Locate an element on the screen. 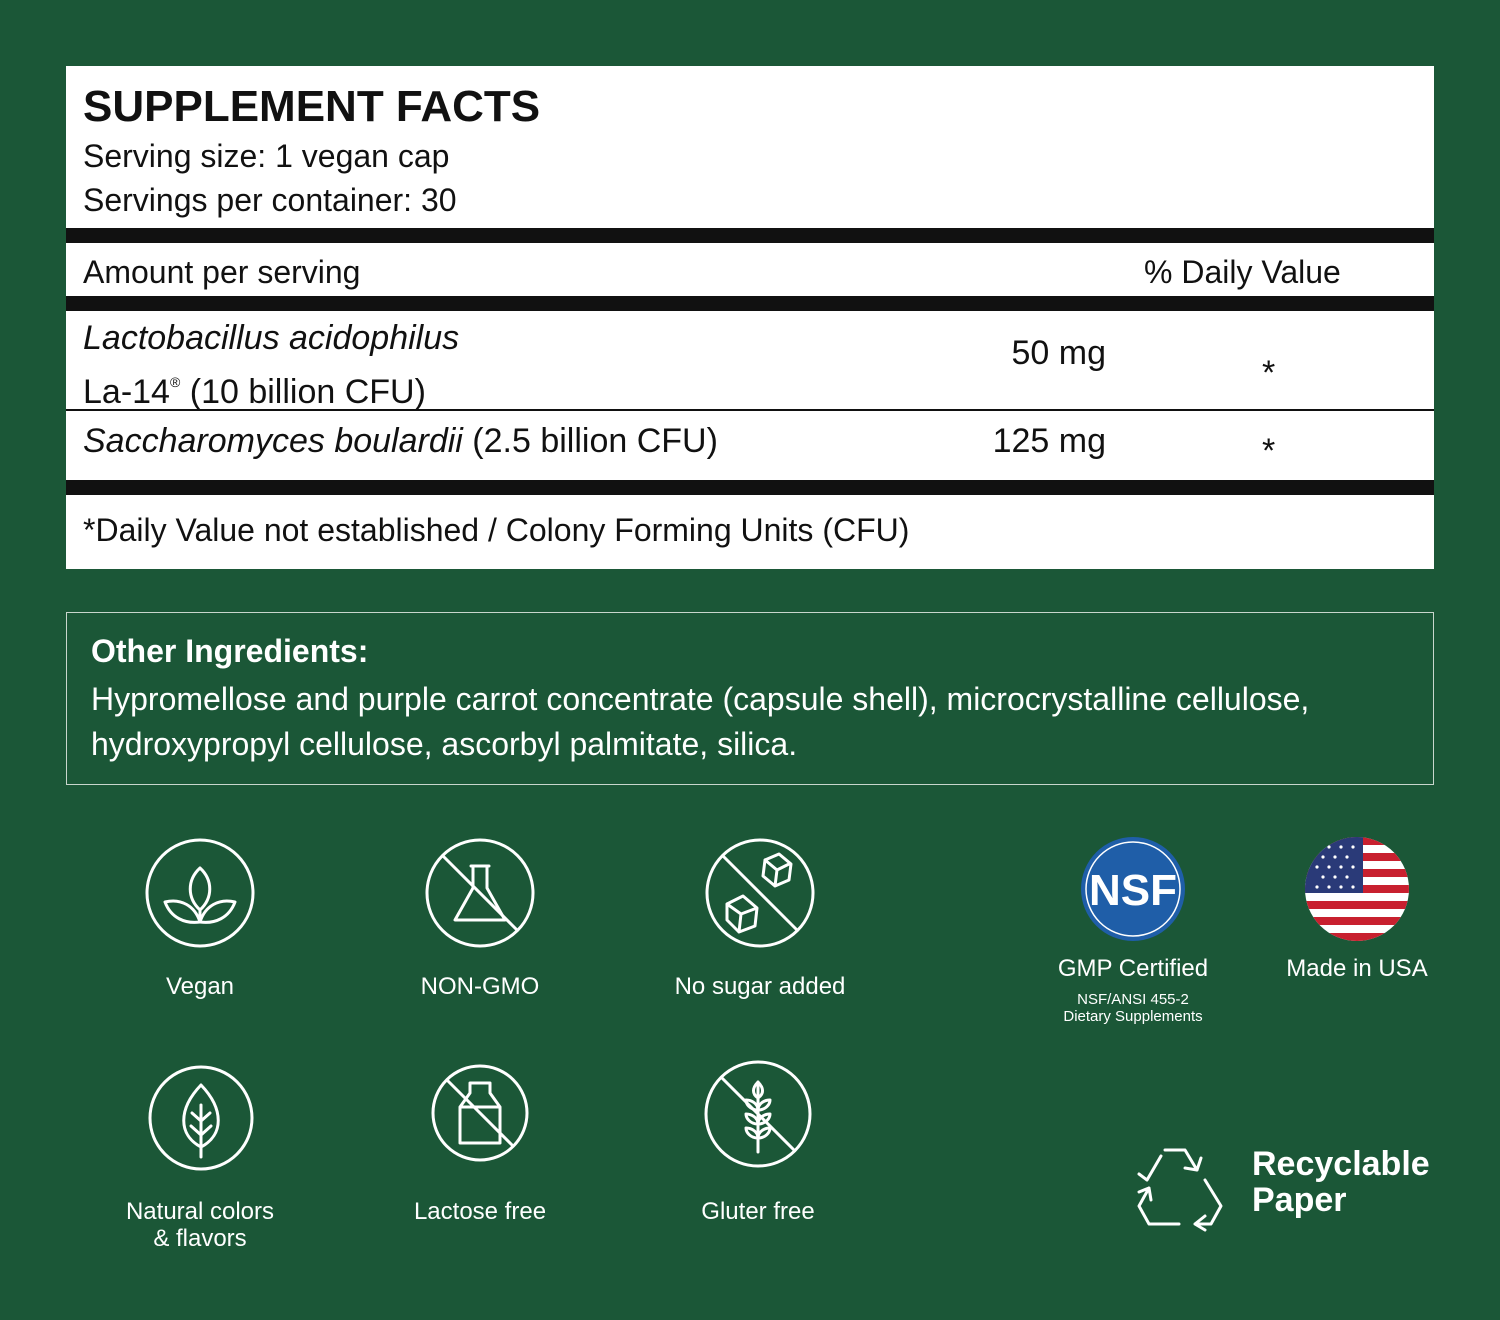 The image size is (1500, 1320). ingredient-cfu: (10 billion CFU) is located at coordinates (307, 392).